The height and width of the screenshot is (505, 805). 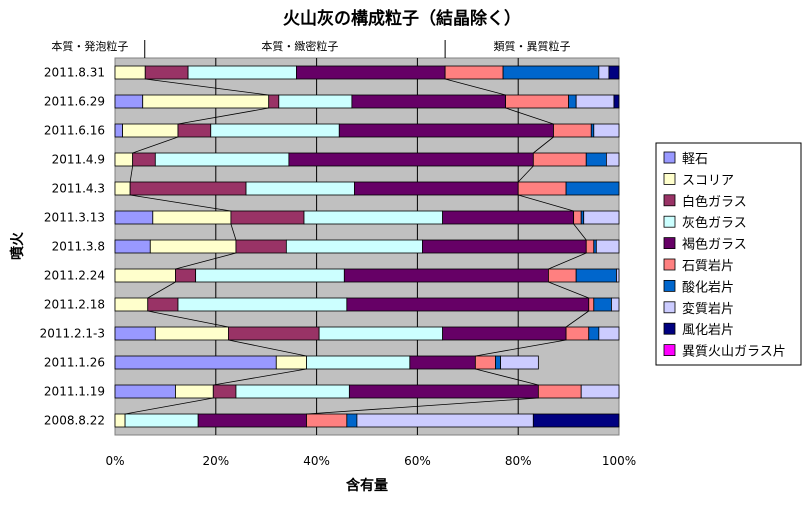 I want to click on legend-label: 灰色ガラス, so click(x=714, y=223).